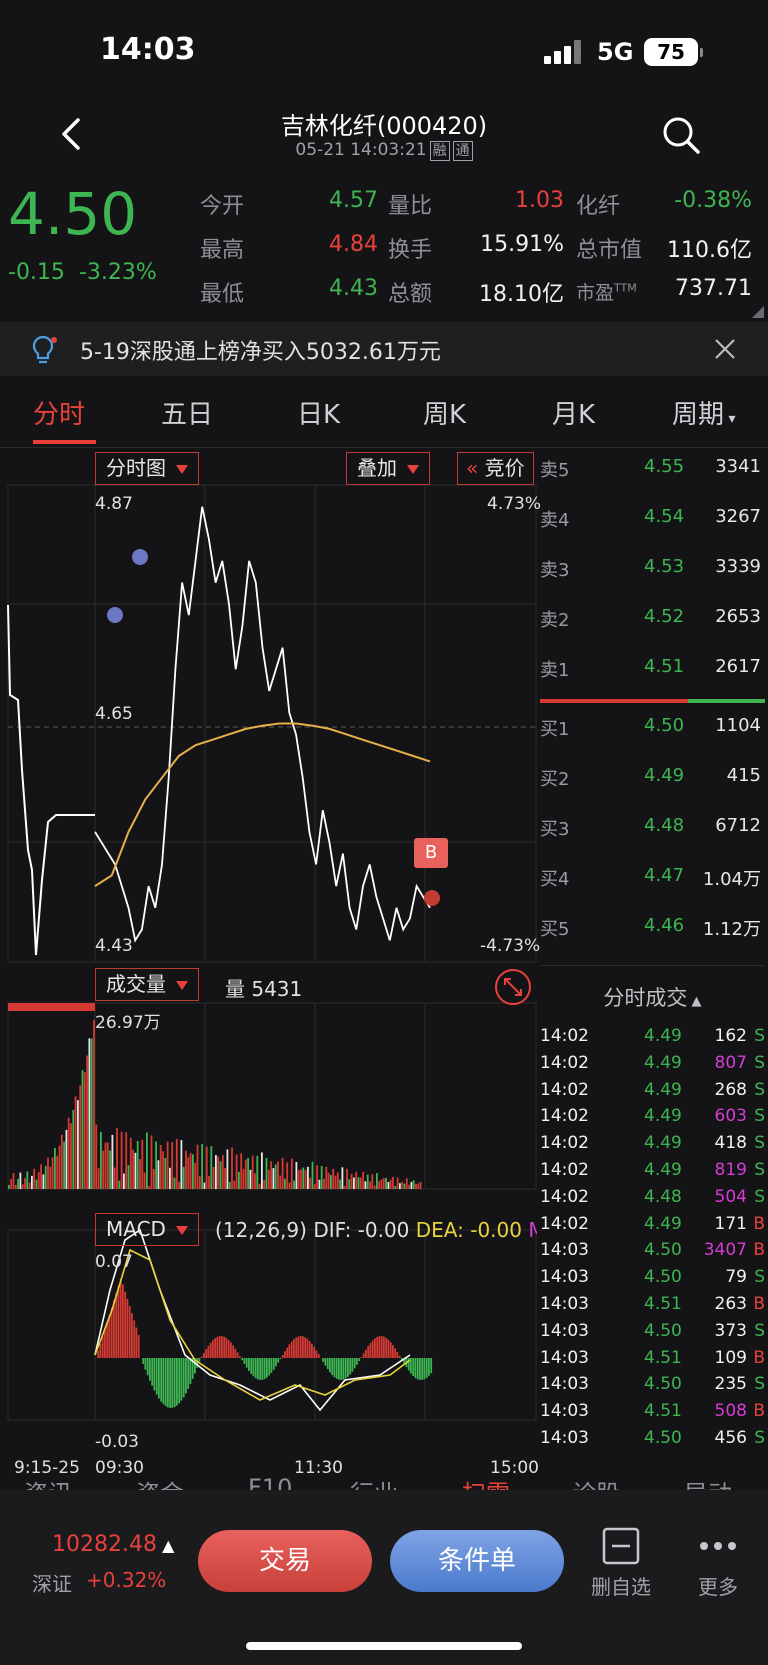  What do you see at coordinates (725, 349) in the screenshot?
I see `close-icon` at bounding box center [725, 349].